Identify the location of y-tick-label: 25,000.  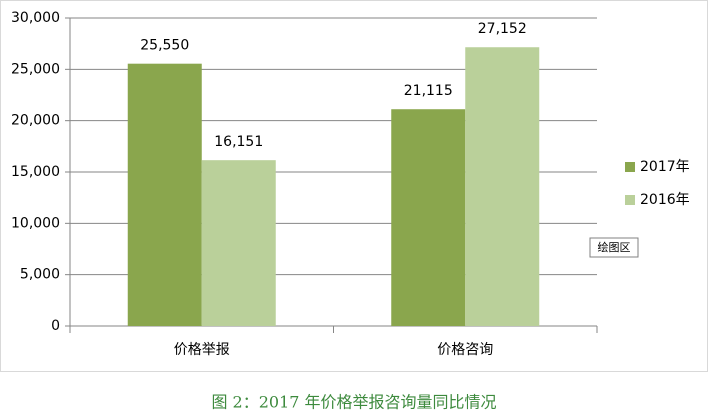
(35, 69).